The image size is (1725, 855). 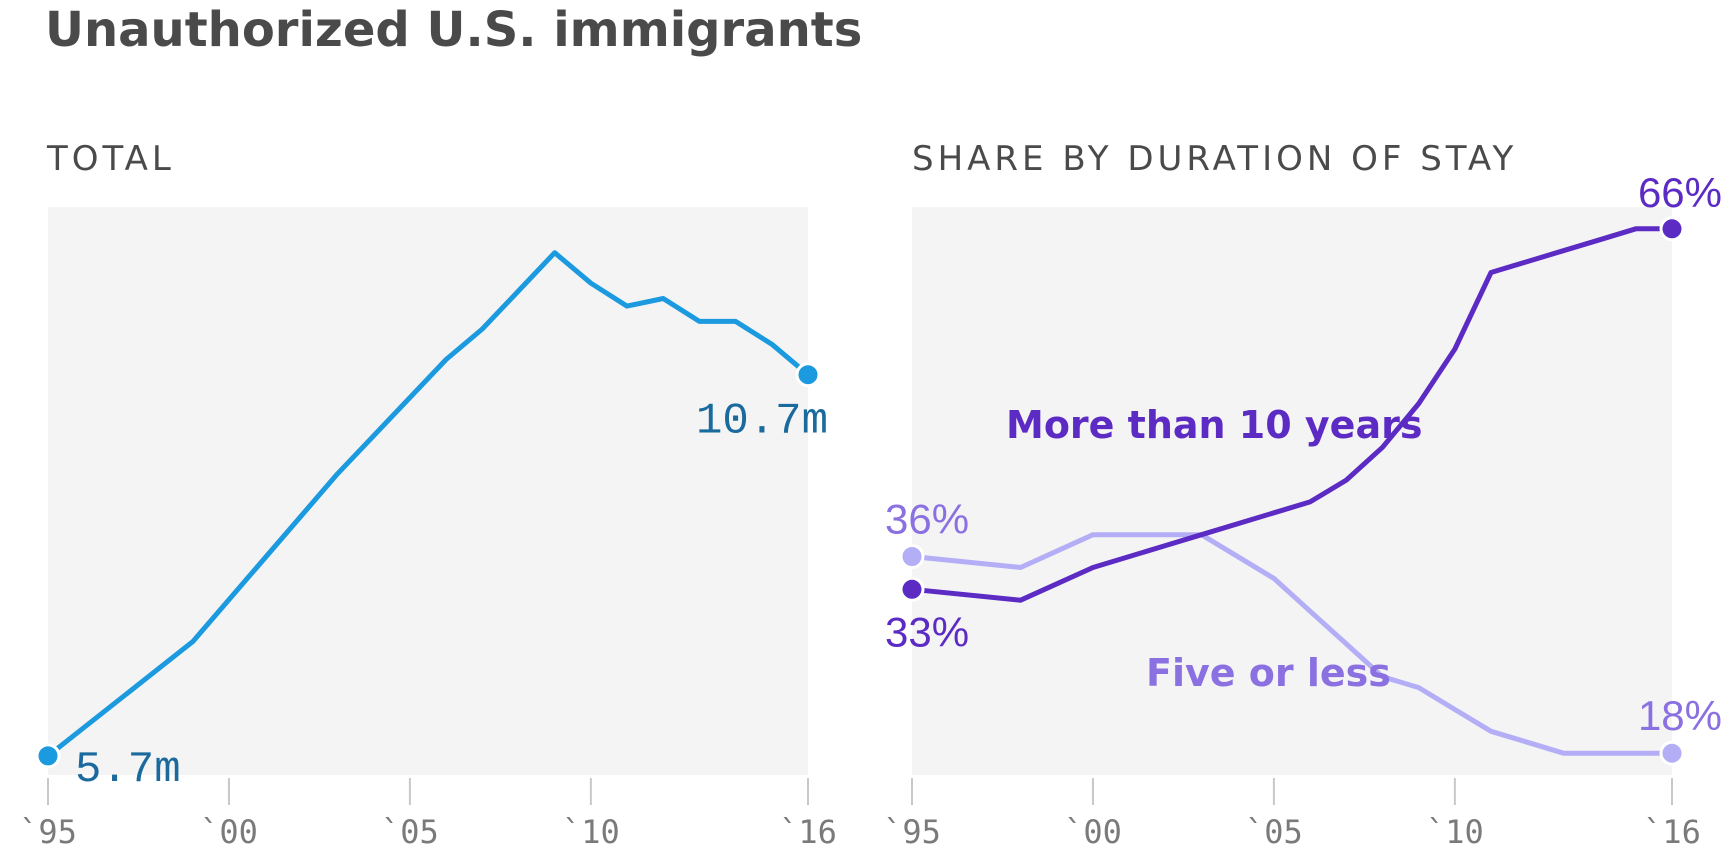 I want to click on more-than-10-years-start-label: 33%, so click(x=927, y=631).